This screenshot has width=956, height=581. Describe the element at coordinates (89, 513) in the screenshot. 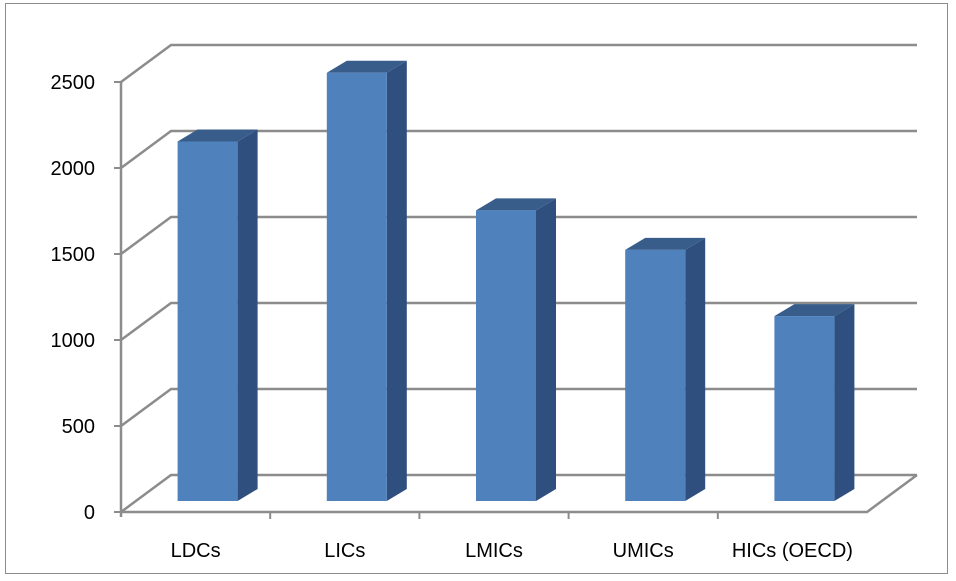

I see `y-tick-label-0: 0` at that location.